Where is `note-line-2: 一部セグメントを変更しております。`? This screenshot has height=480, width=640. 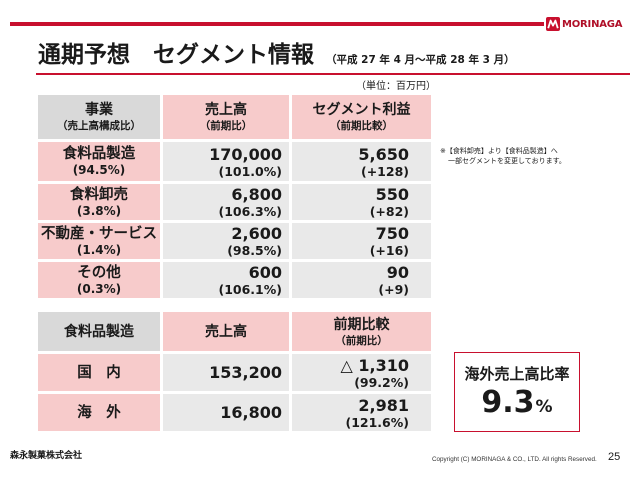 note-line-2: 一部セグメントを変更しております。 is located at coordinates (507, 161).